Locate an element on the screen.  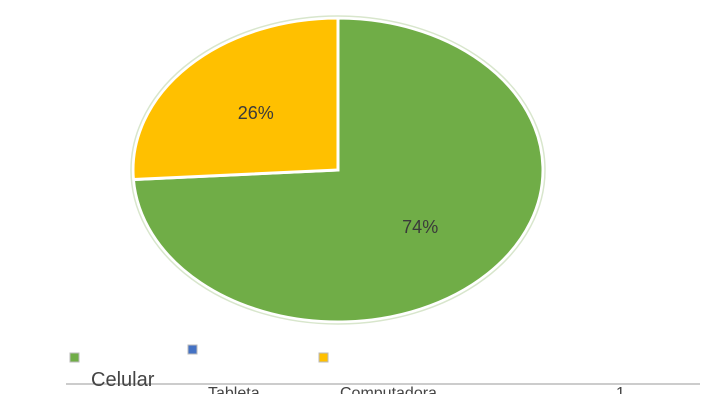
legend-marker-celular is located at coordinates (74, 357).